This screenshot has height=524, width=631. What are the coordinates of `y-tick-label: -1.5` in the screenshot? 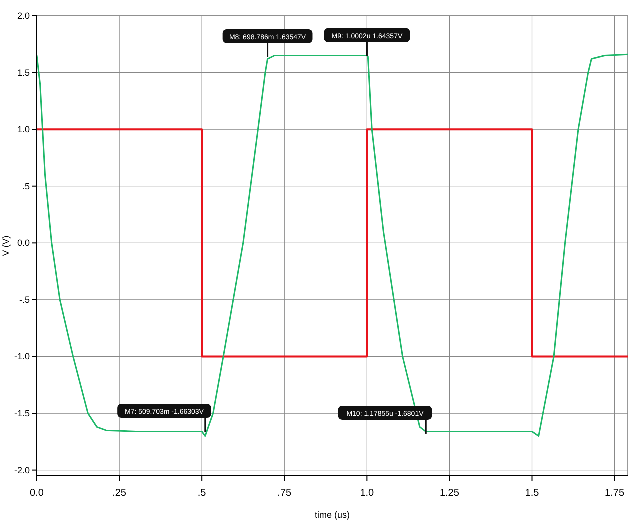 It's located at (22, 413).